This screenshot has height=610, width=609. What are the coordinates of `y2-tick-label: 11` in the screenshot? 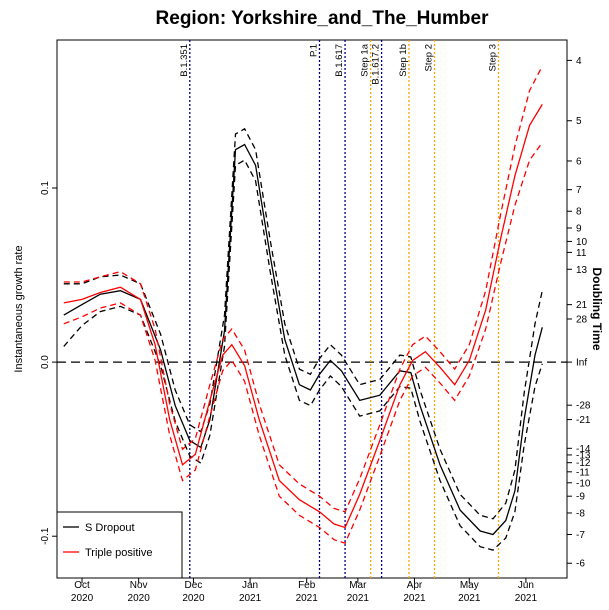 It's located at (581, 253).